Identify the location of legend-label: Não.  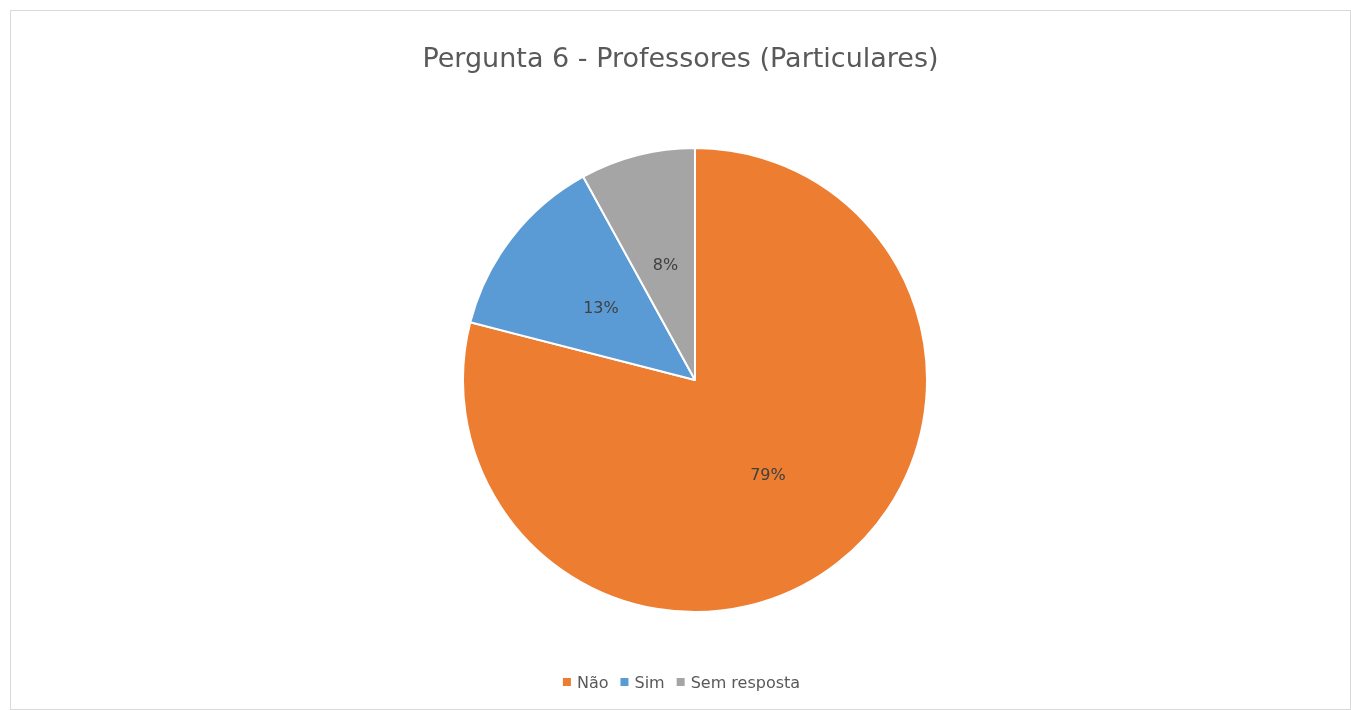
(592, 682).